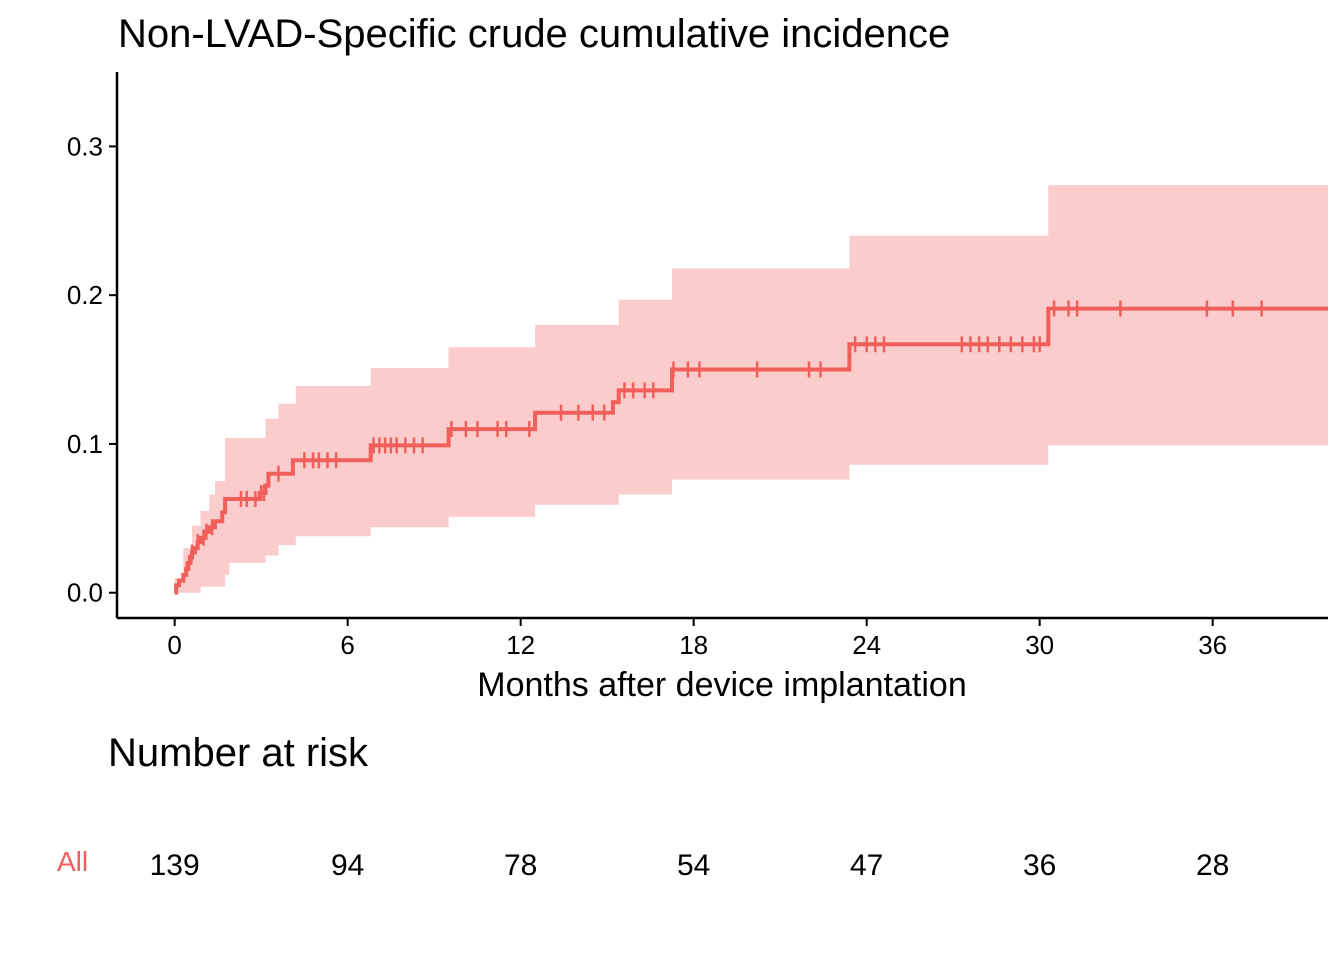 This screenshot has height=960, width=1344. I want to click on risk-count: 54, so click(693, 865).